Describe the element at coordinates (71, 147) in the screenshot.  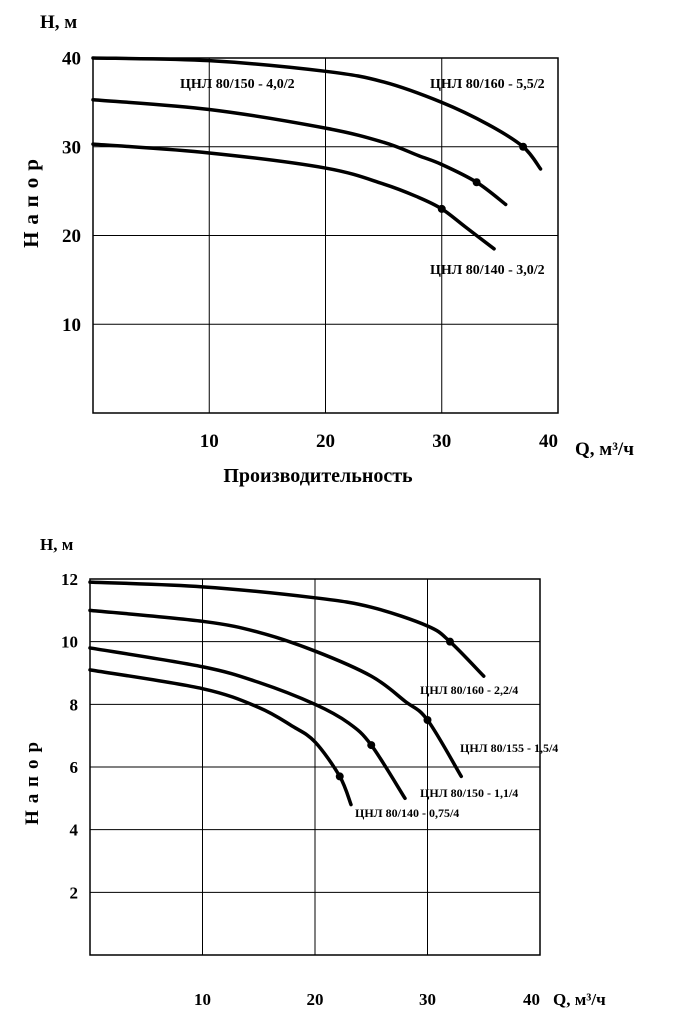
I see `y-tick-label: 30` at that location.